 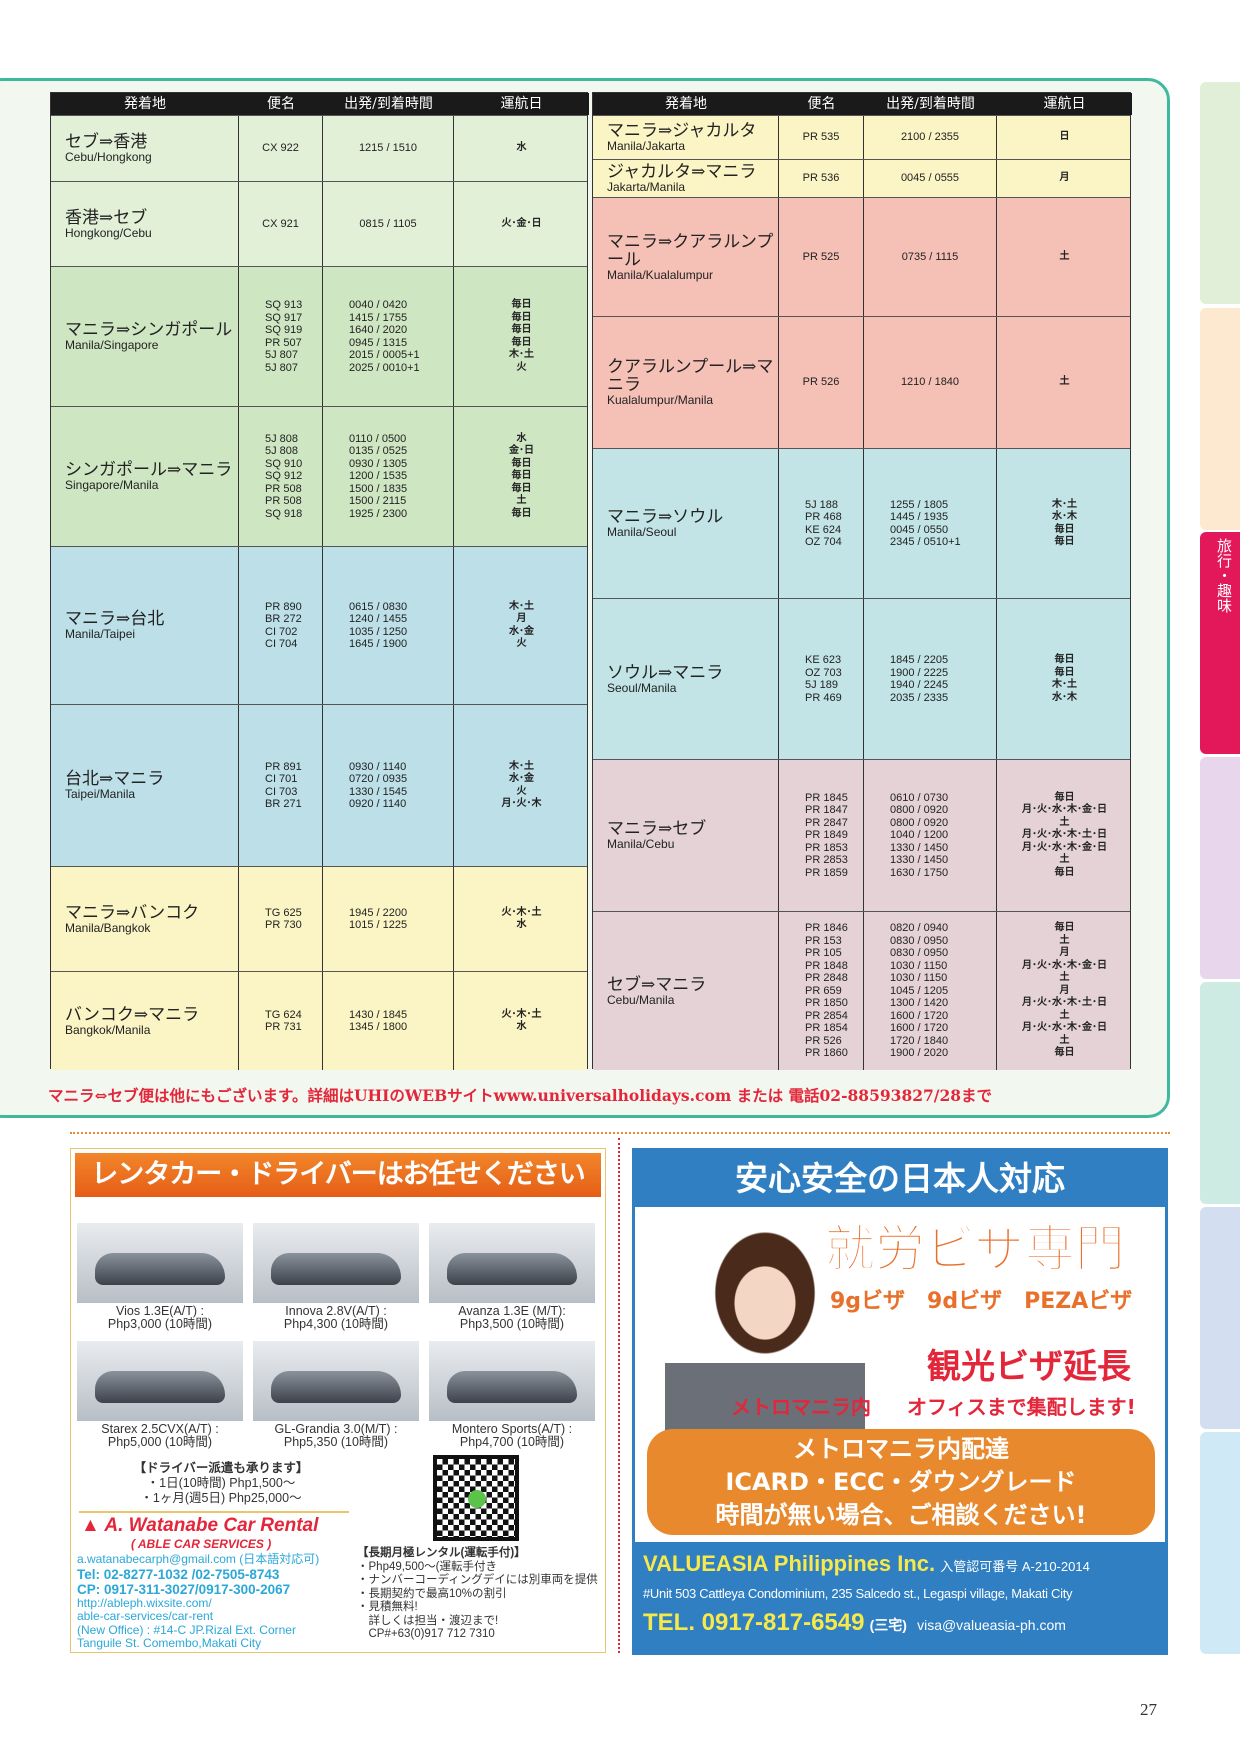 I want to click on operating-days: 水, so click(x=521, y=438).